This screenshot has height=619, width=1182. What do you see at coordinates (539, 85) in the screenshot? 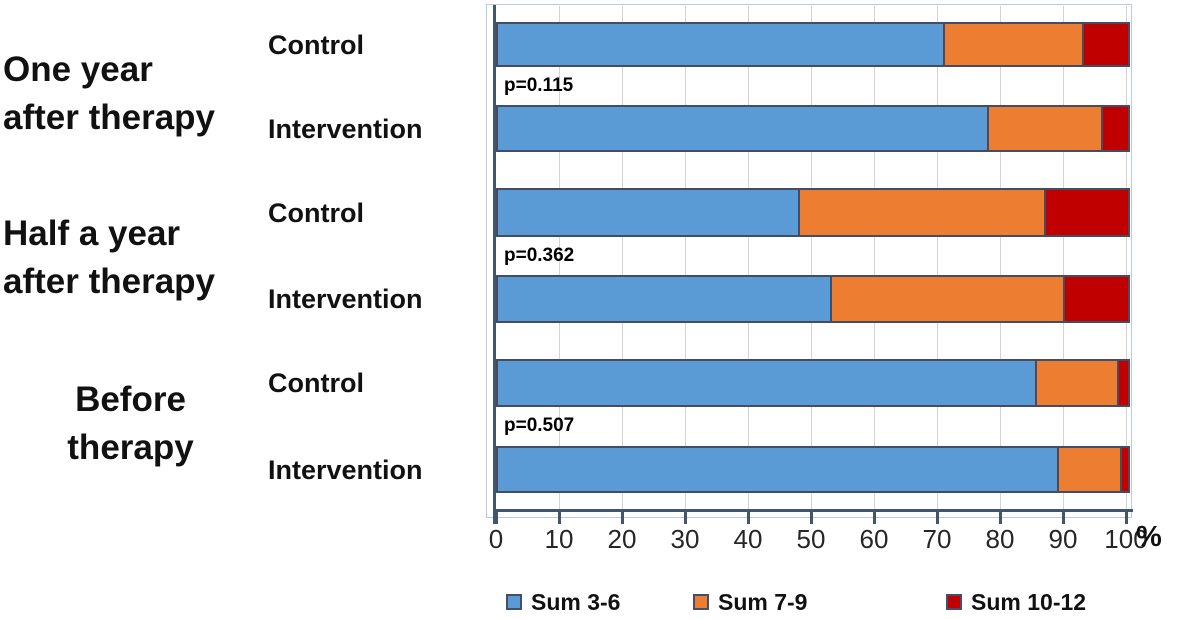
I see `p-value-label-group-1: p=0.115` at bounding box center [539, 85].